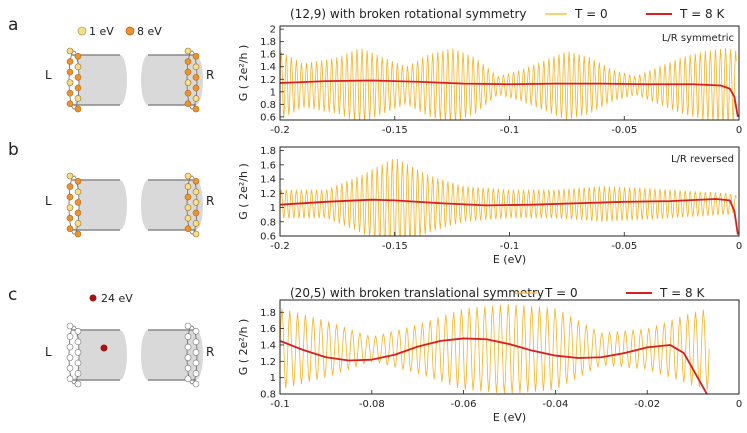  Describe the element at coordinates (130, 31) in the screenshot. I see `legend-dot-8ev` at that location.